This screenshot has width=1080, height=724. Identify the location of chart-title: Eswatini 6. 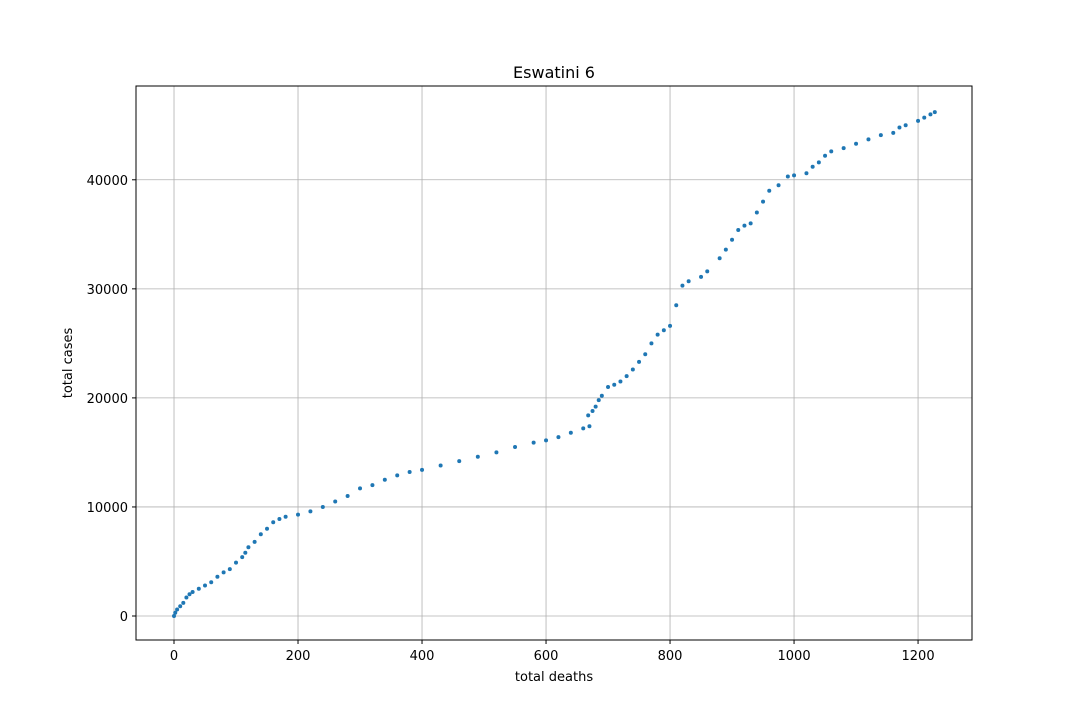
(554, 72).